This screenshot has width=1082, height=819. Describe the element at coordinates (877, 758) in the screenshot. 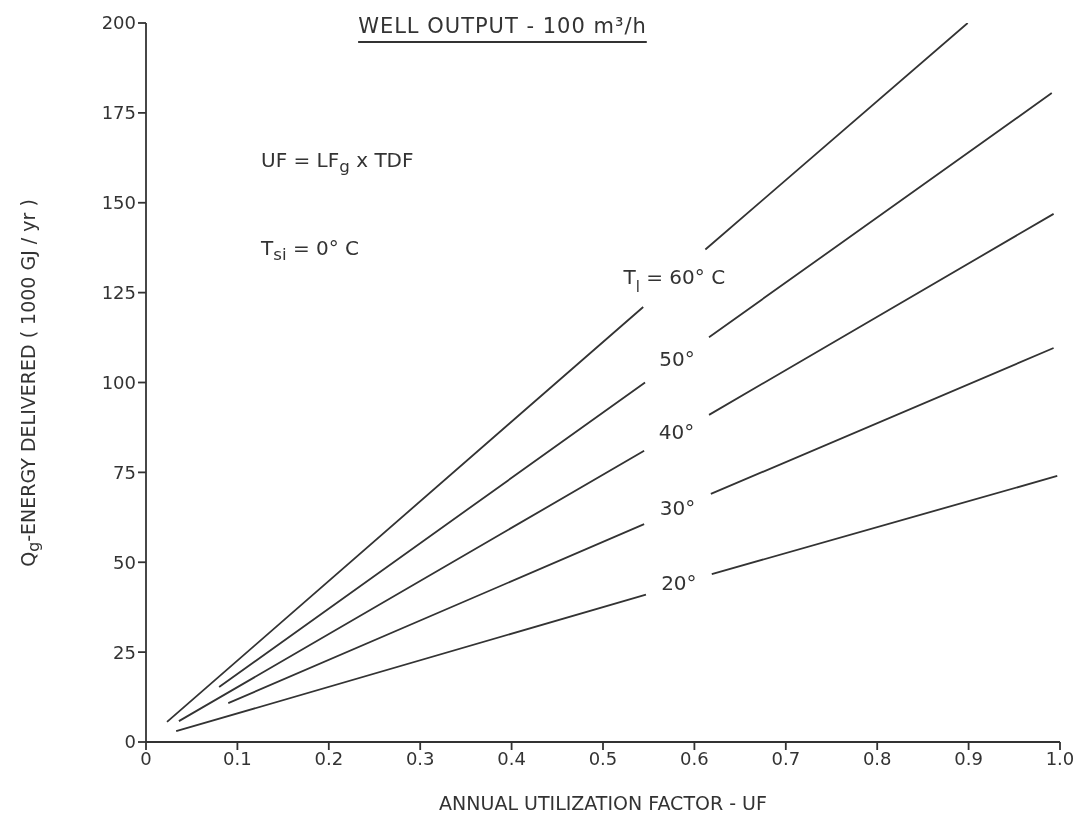

I see `x-tick-label: 0.8` at that location.